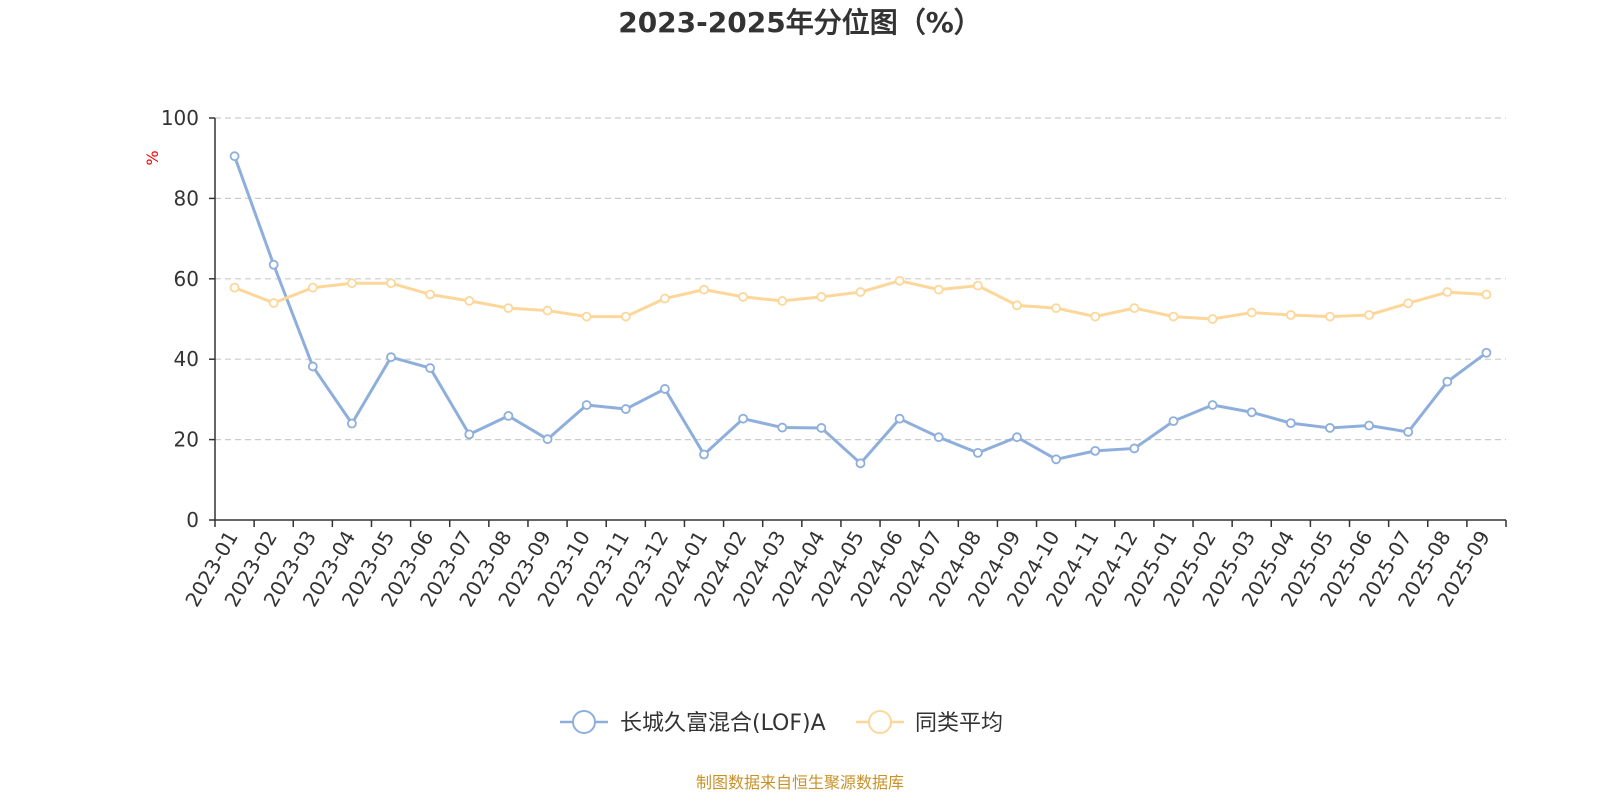 This screenshot has width=1600, height=804. I want to click on ytick-label: 20, so click(186, 440).